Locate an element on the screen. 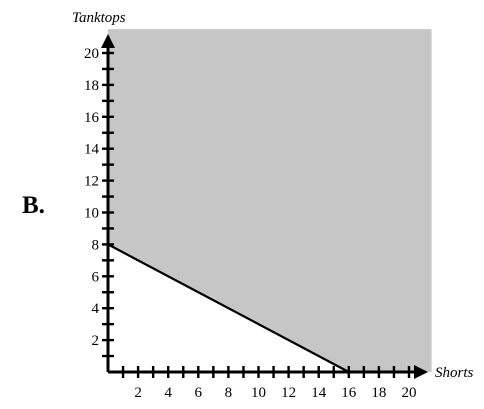 The height and width of the screenshot is (409, 484). y-tick-label: 10 is located at coordinates (91, 214).